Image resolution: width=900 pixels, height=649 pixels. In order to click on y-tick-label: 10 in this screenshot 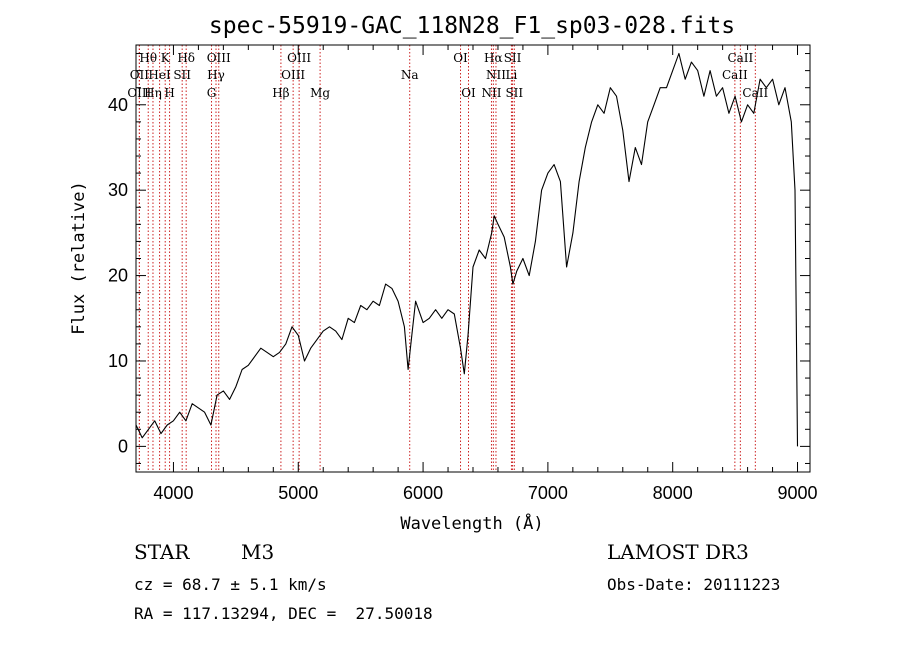, I will do `click(118, 361)`.